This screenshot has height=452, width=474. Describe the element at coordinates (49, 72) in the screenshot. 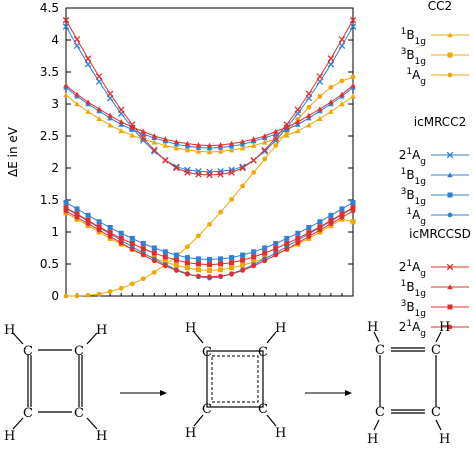

I see `y-tick-label: 3.5` at that location.